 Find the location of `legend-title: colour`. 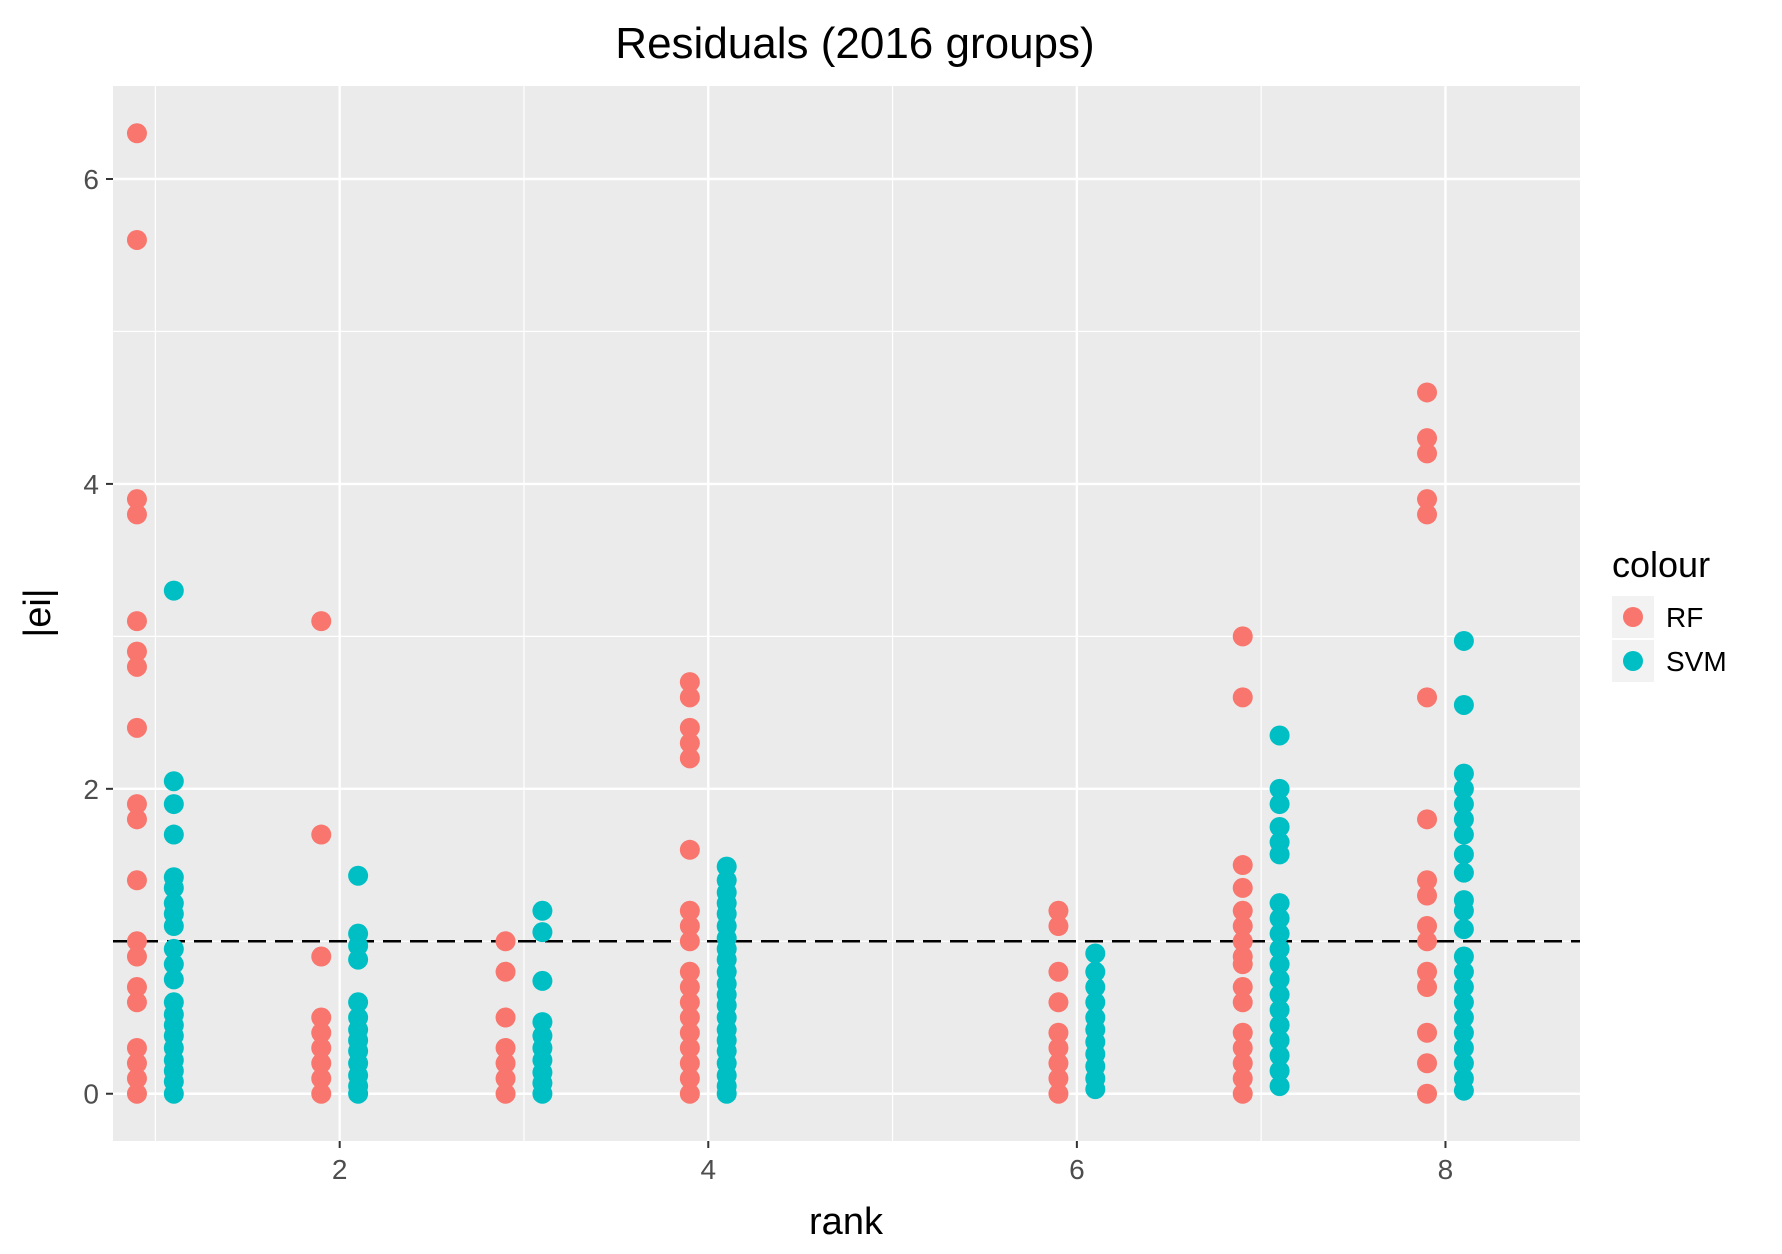

legend-title: colour is located at coordinates (1661, 564).